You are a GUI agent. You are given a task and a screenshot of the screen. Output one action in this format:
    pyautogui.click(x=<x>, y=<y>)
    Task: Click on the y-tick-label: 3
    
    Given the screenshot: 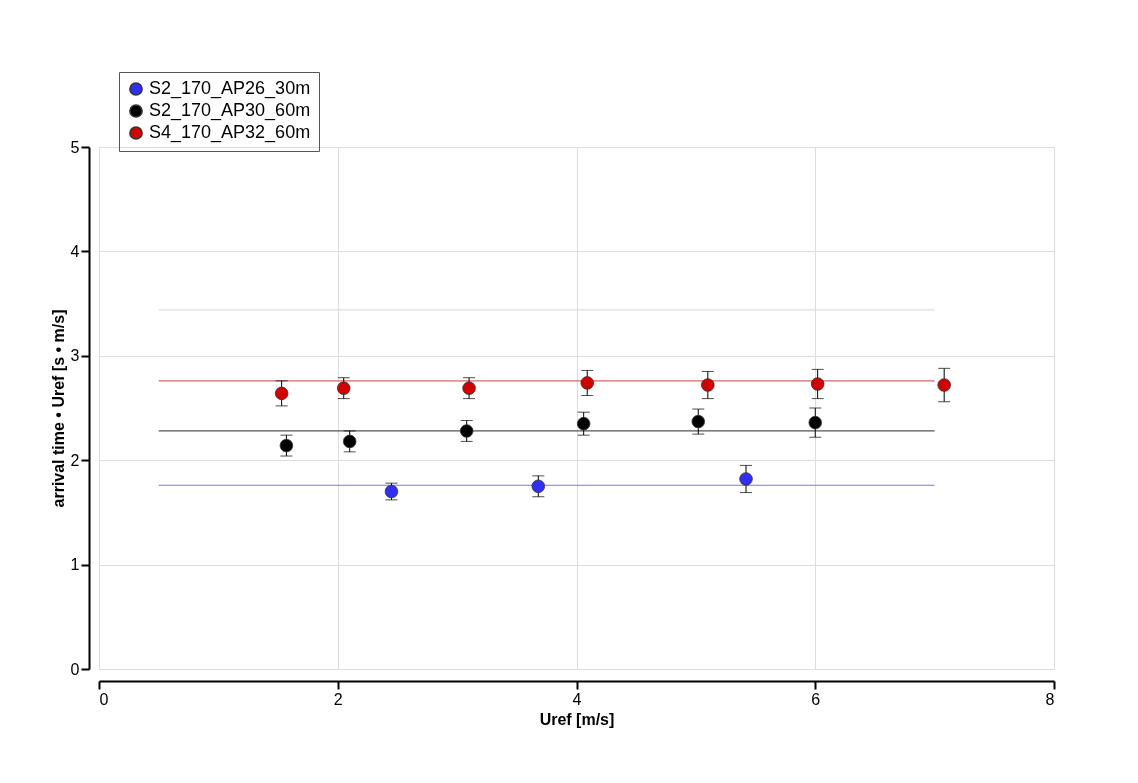 What is the action you would take?
    pyautogui.click(x=75, y=356)
    